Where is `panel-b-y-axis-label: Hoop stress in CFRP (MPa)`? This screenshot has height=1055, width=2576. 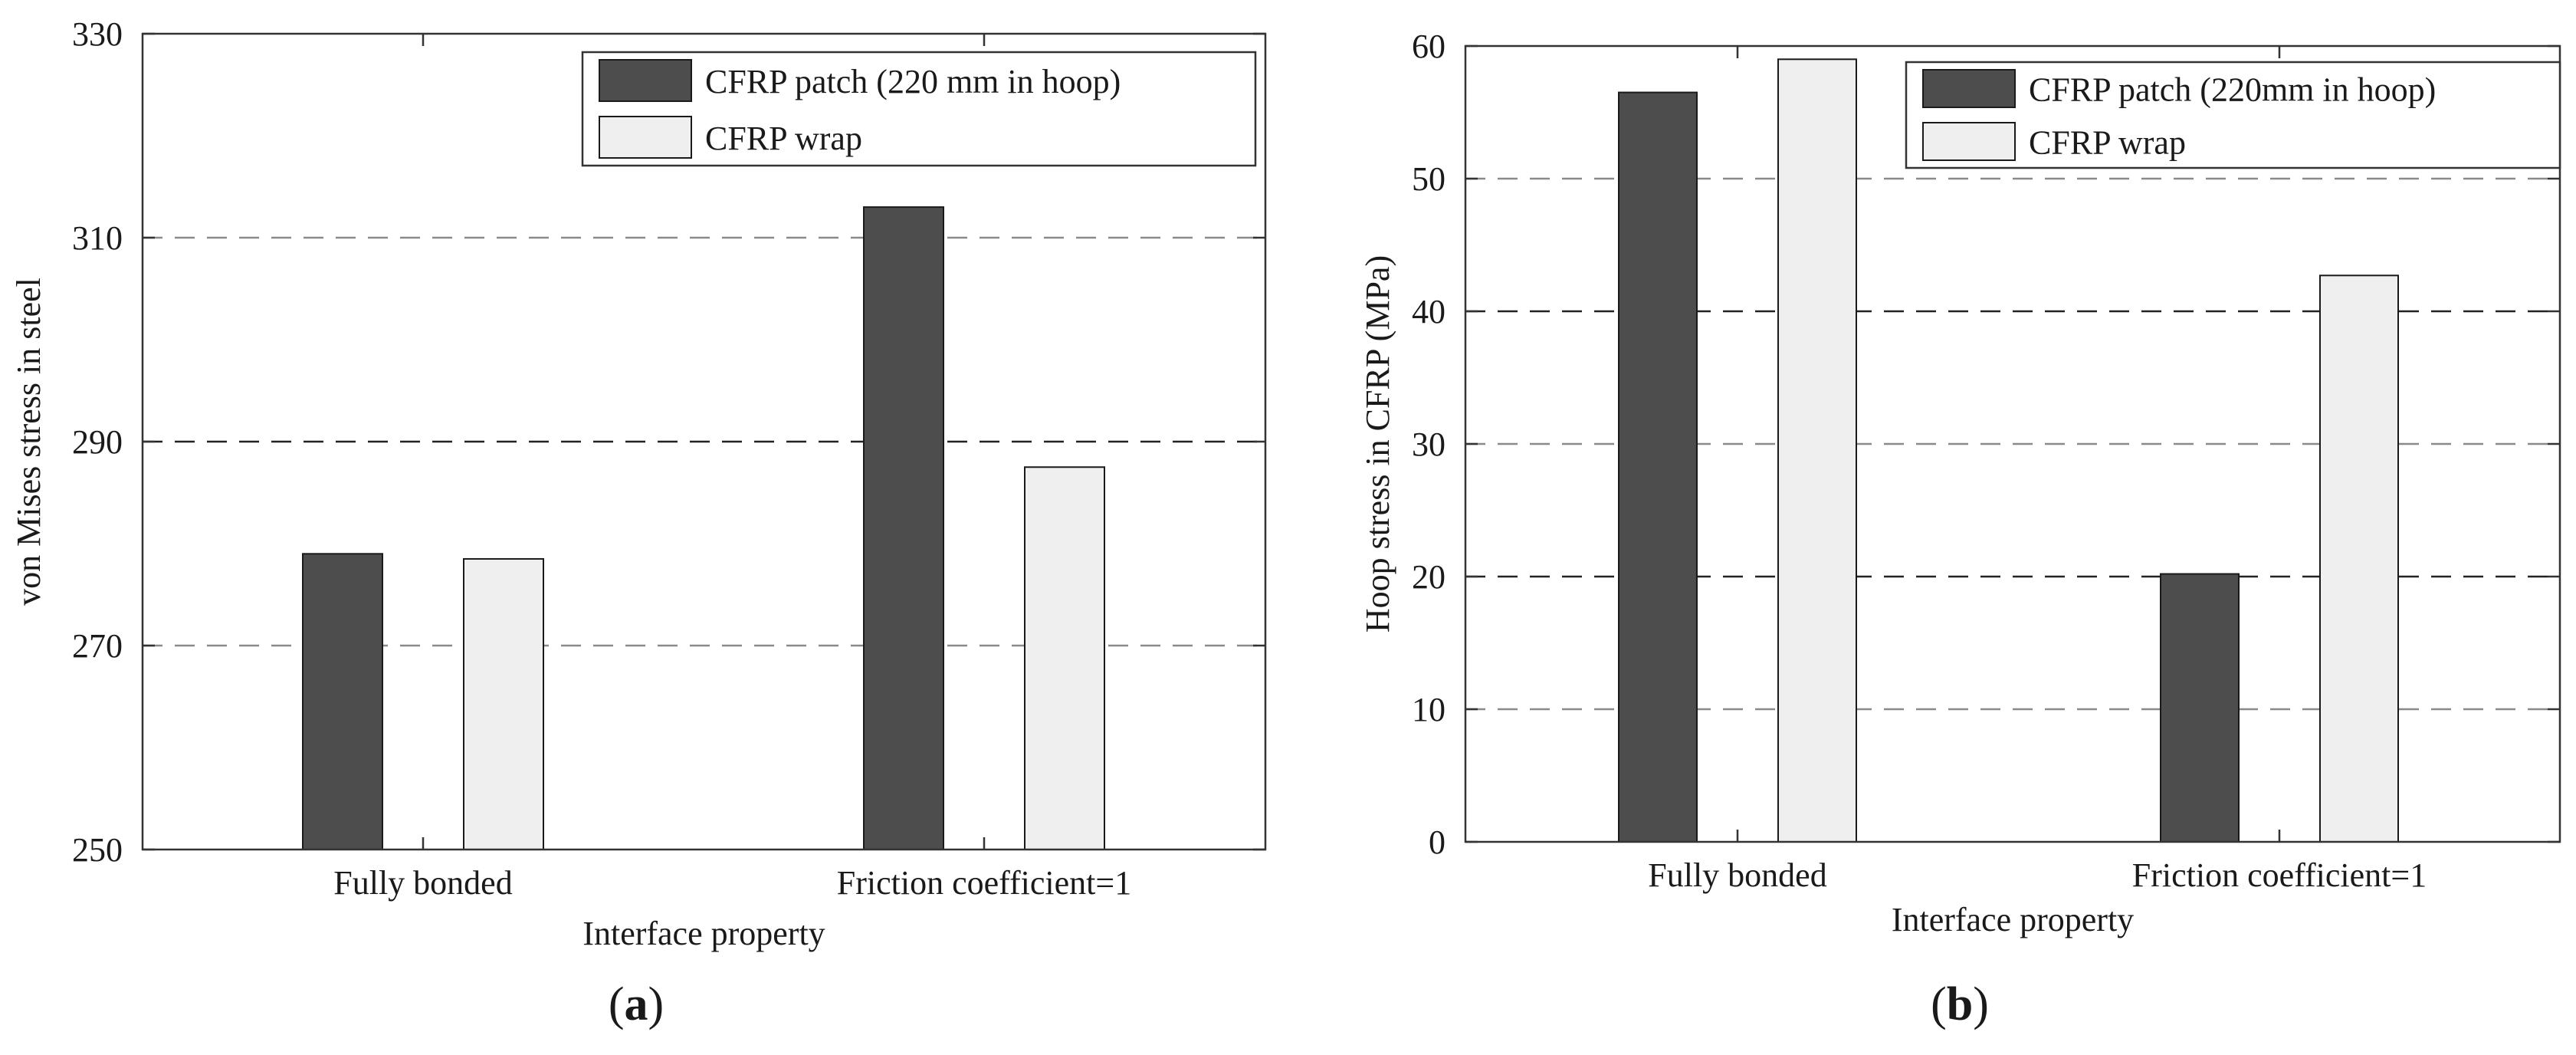 panel-b-y-axis-label: Hoop stress in CFRP (MPa) is located at coordinates (1377, 444).